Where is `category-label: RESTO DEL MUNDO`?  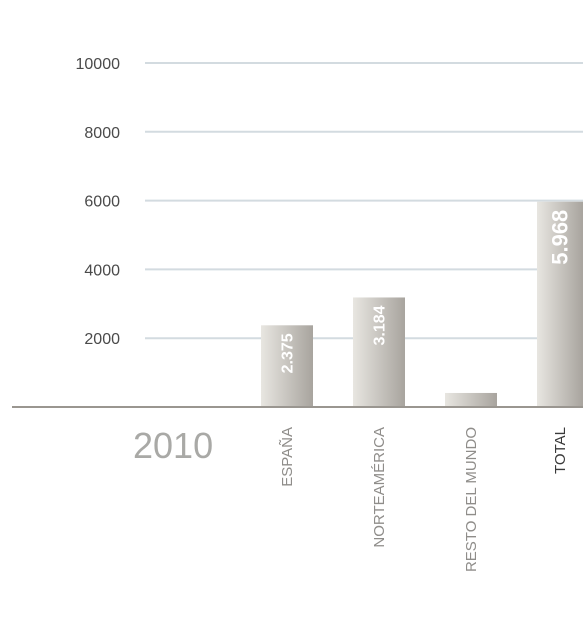
category-label: RESTO DEL MUNDO is located at coordinates (471, 499).